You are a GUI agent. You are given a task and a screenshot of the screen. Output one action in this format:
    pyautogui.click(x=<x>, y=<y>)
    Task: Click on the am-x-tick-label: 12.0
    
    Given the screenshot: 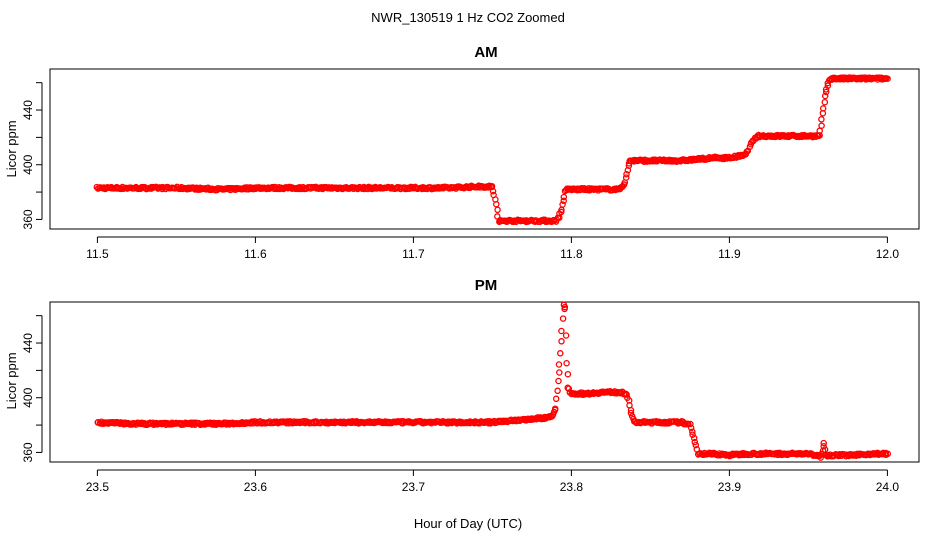 What is the action you would take?
    pyautogui.click(x=888, y=254)
    